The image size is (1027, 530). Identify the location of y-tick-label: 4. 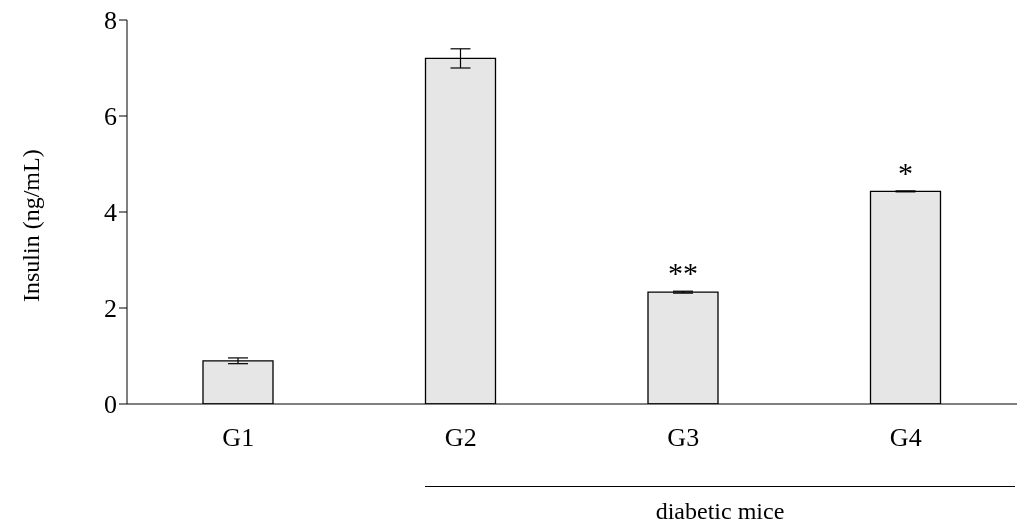
(110, 213).